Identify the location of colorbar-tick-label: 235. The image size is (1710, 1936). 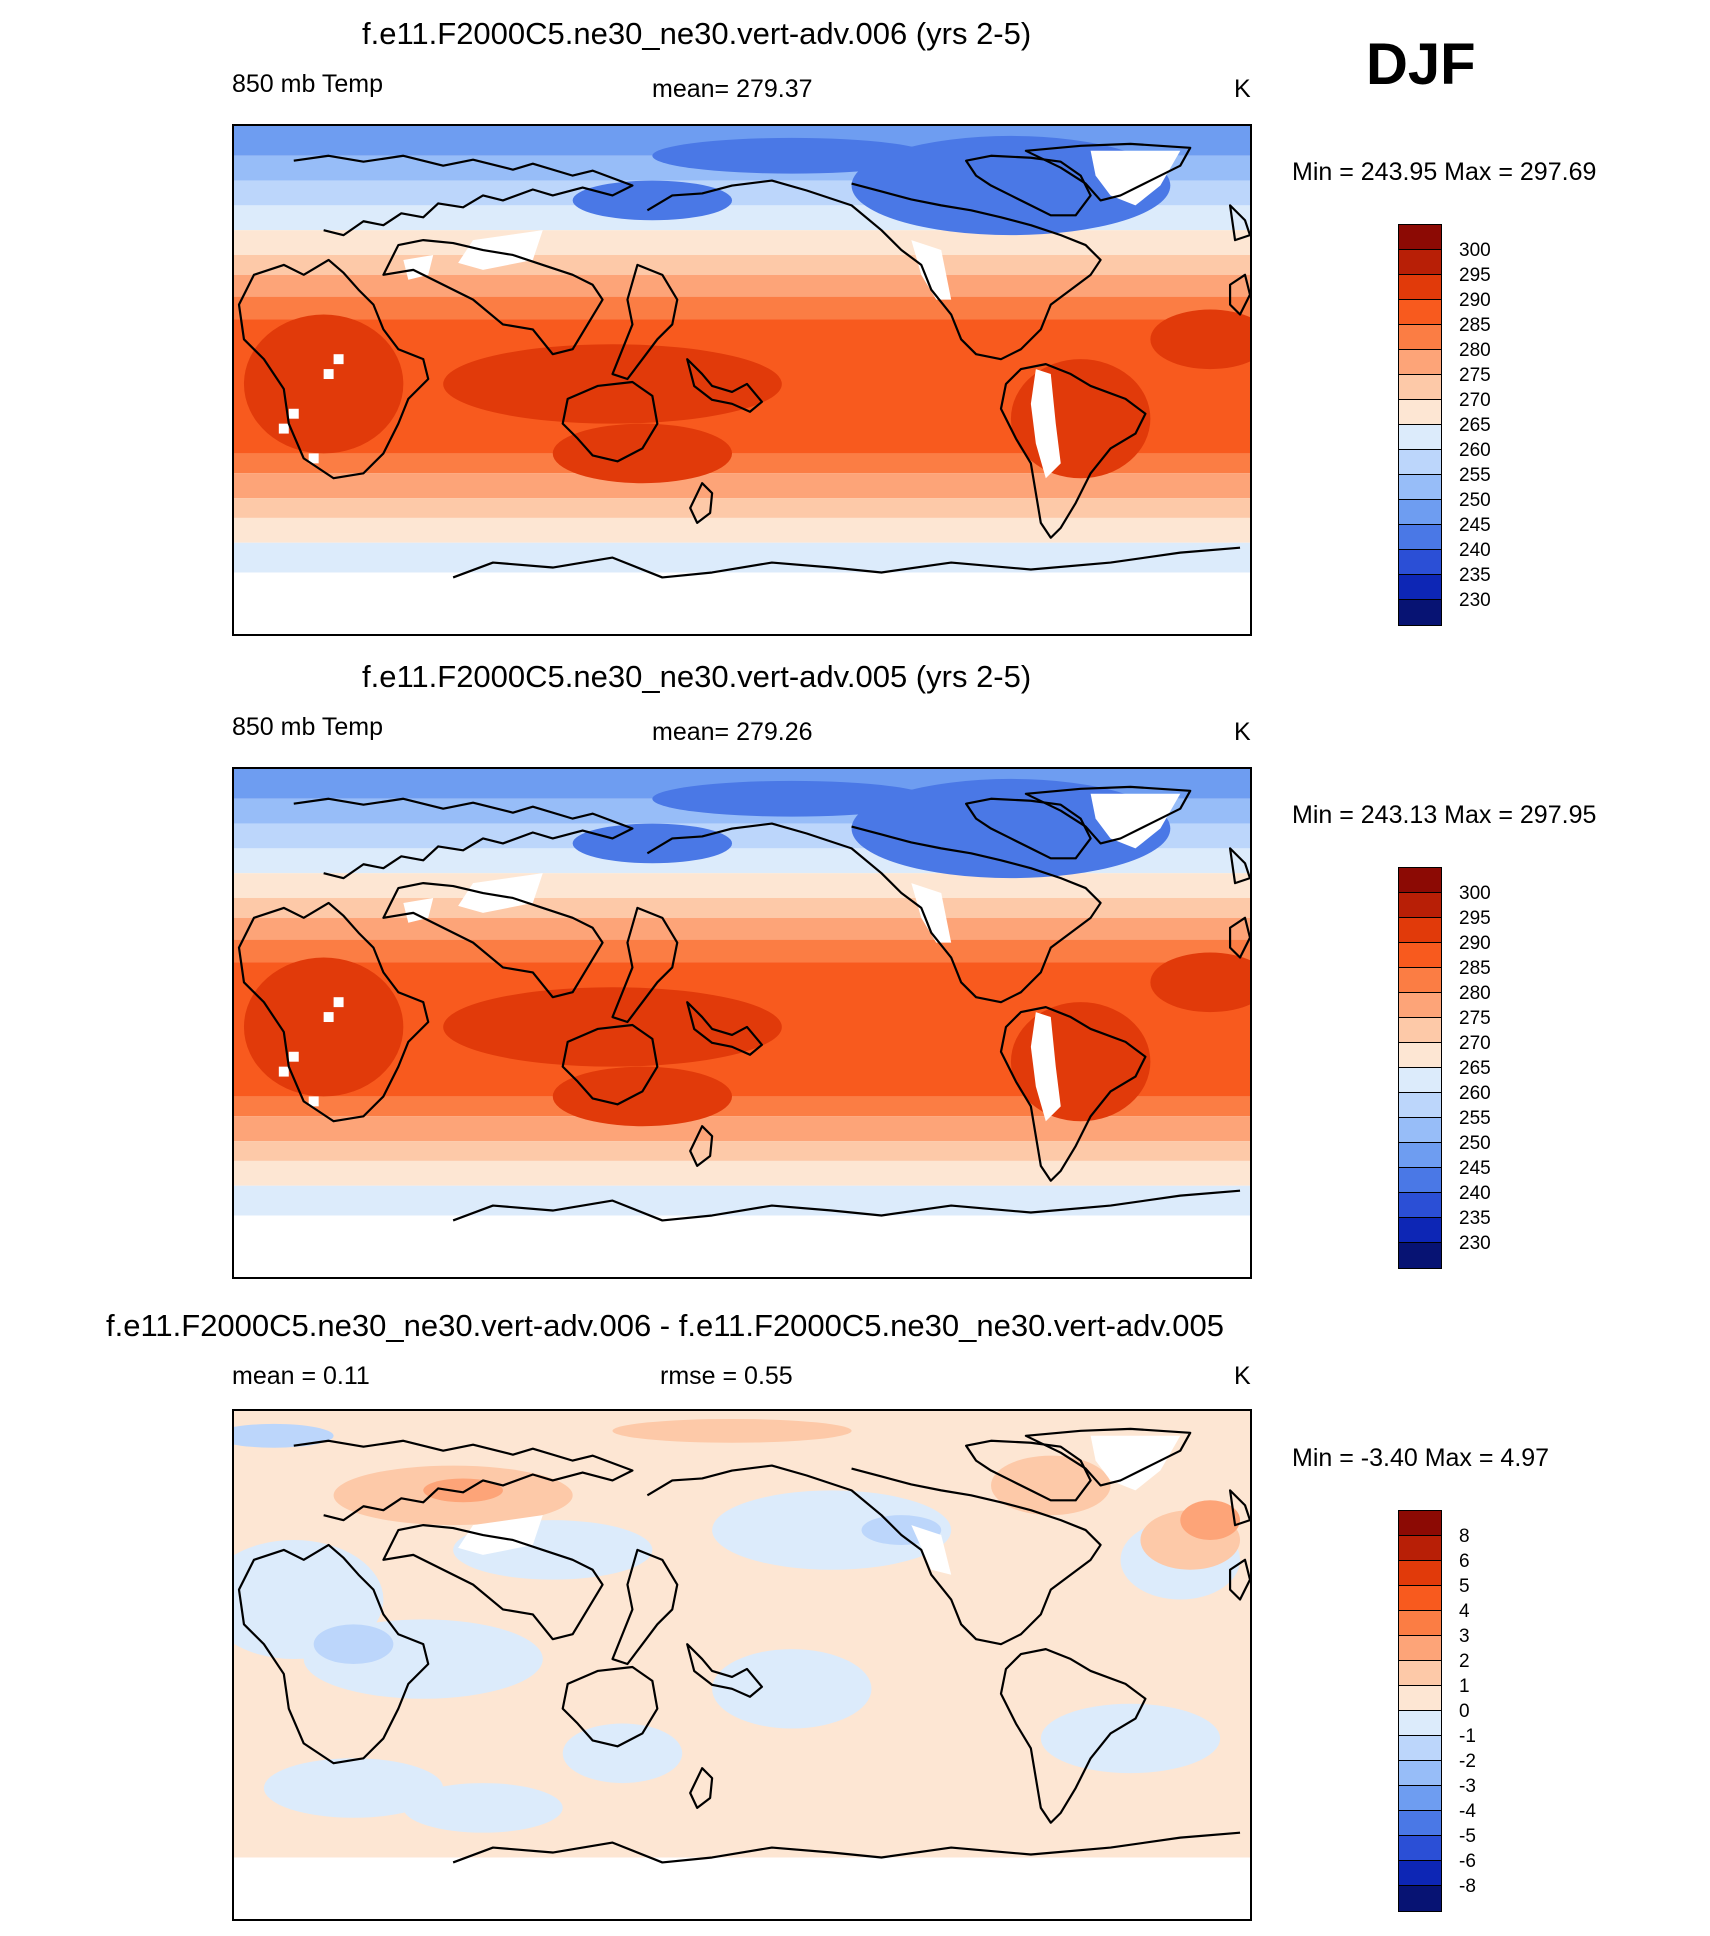
(1475, 1218).